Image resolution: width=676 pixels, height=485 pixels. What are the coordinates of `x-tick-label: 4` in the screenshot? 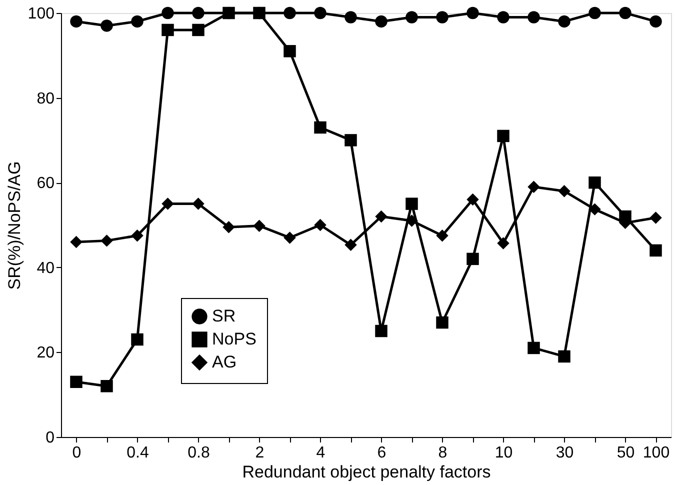 It's located at (321, 453).